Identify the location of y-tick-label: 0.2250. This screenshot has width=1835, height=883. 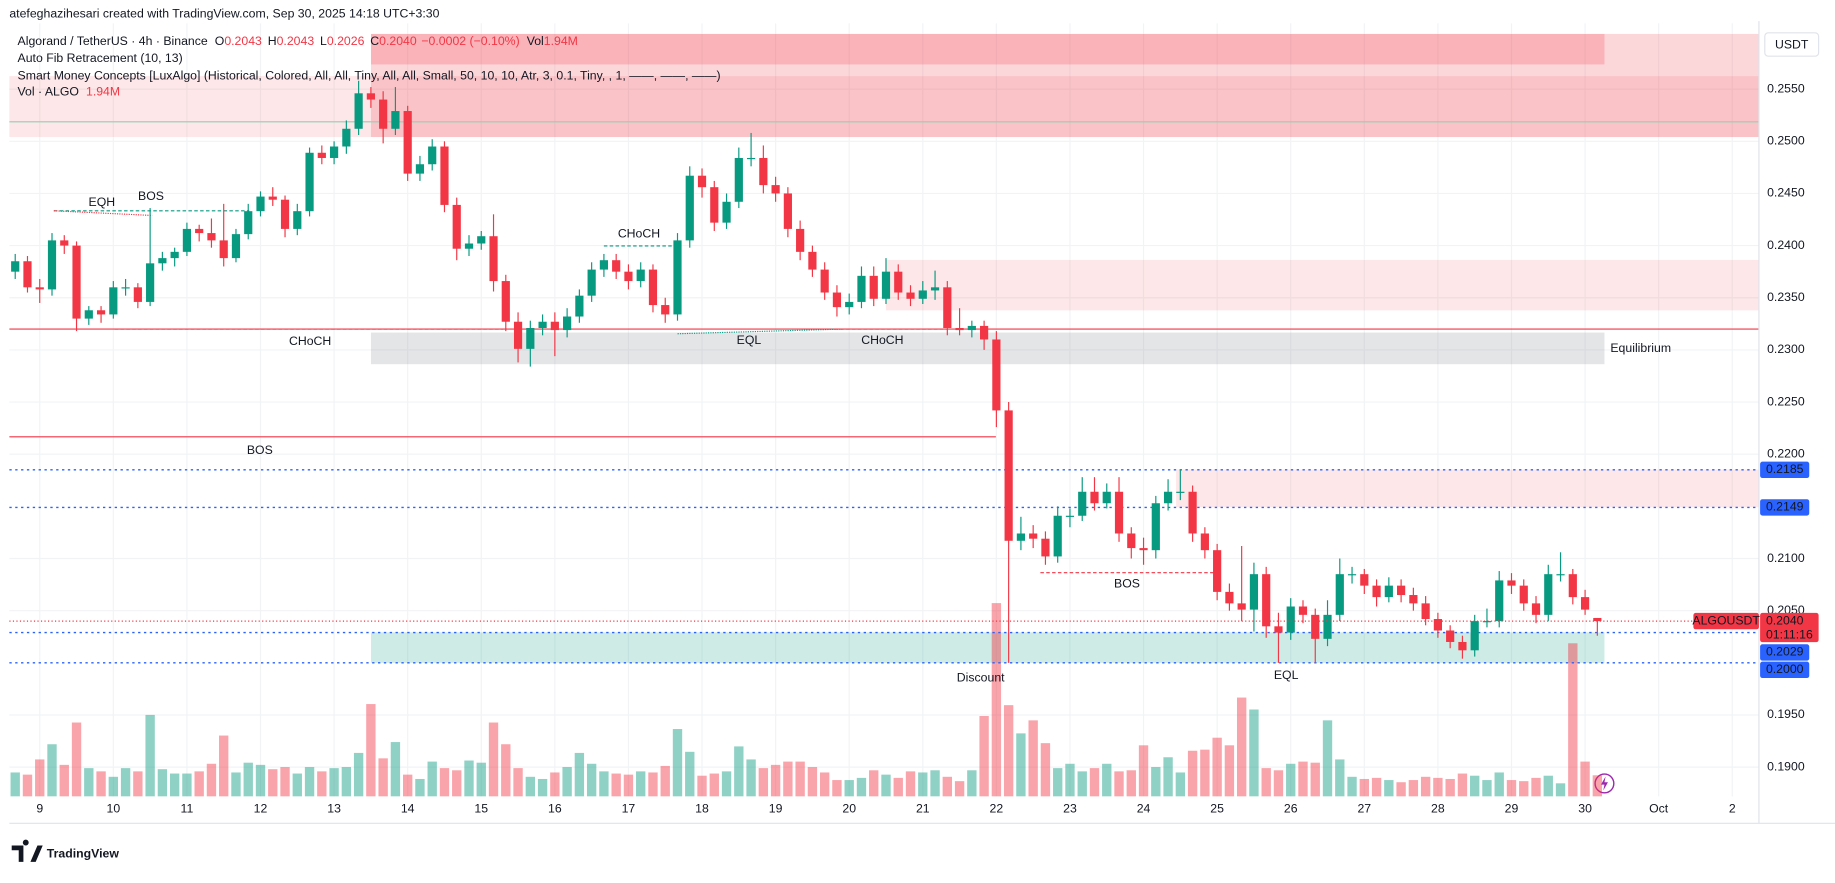
(1786, 401).